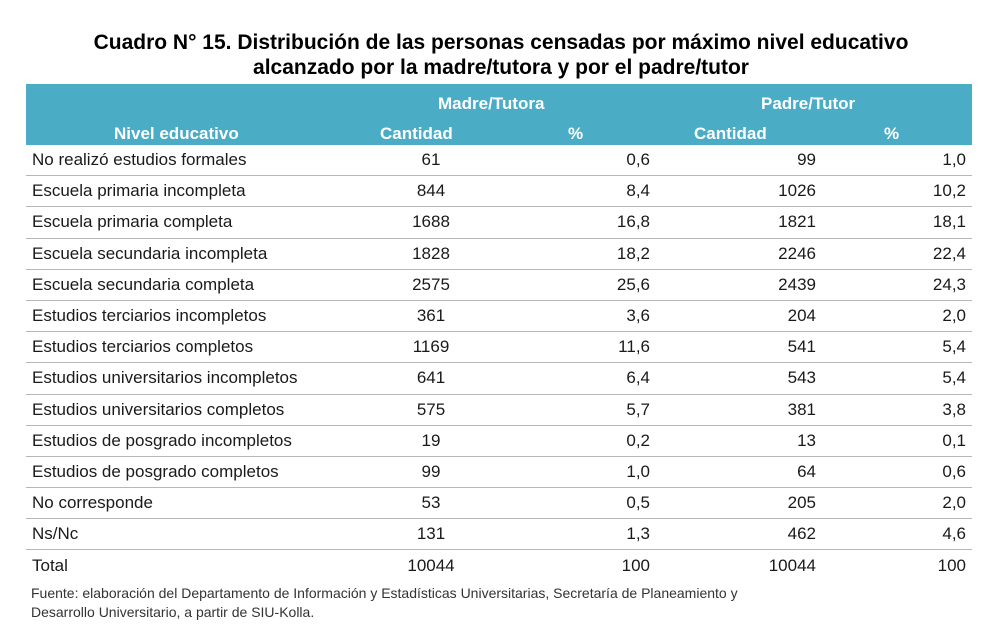  Describe the element at coordinates (638, 503) in the screenshot. I see `cell-mother-pct: 0,5` at that location.